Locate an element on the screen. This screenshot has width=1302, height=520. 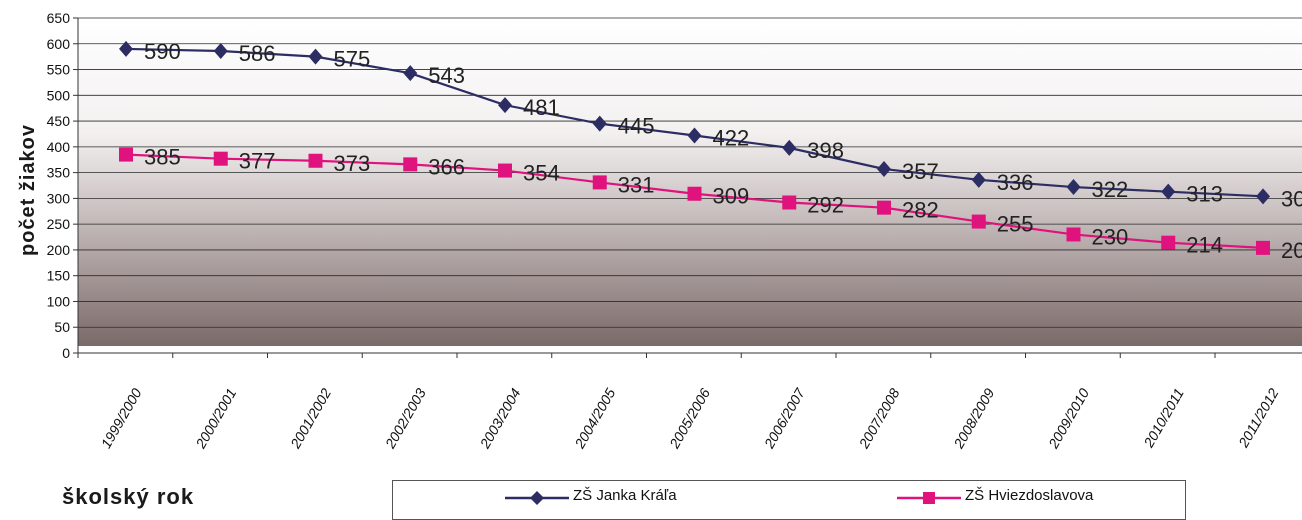
data-label: 398 is located at coordinates (825, 150).